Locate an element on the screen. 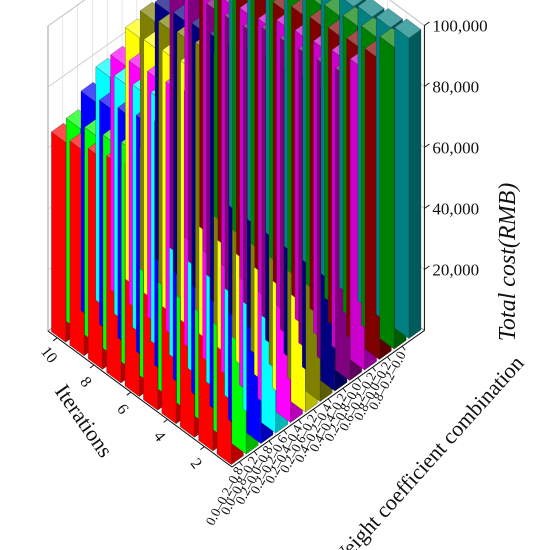 Image resolution: width=547 pixels, height=550 pixels. x-tick-label: 10 is located at coordinates (48, 354).